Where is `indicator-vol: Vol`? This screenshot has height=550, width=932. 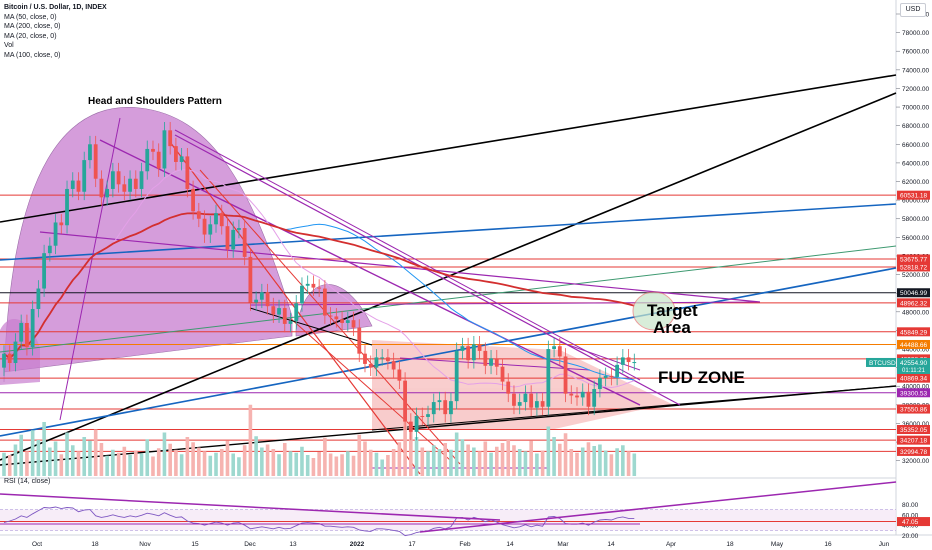 indicator-vol: Vol is located at coordinates (9, 46).